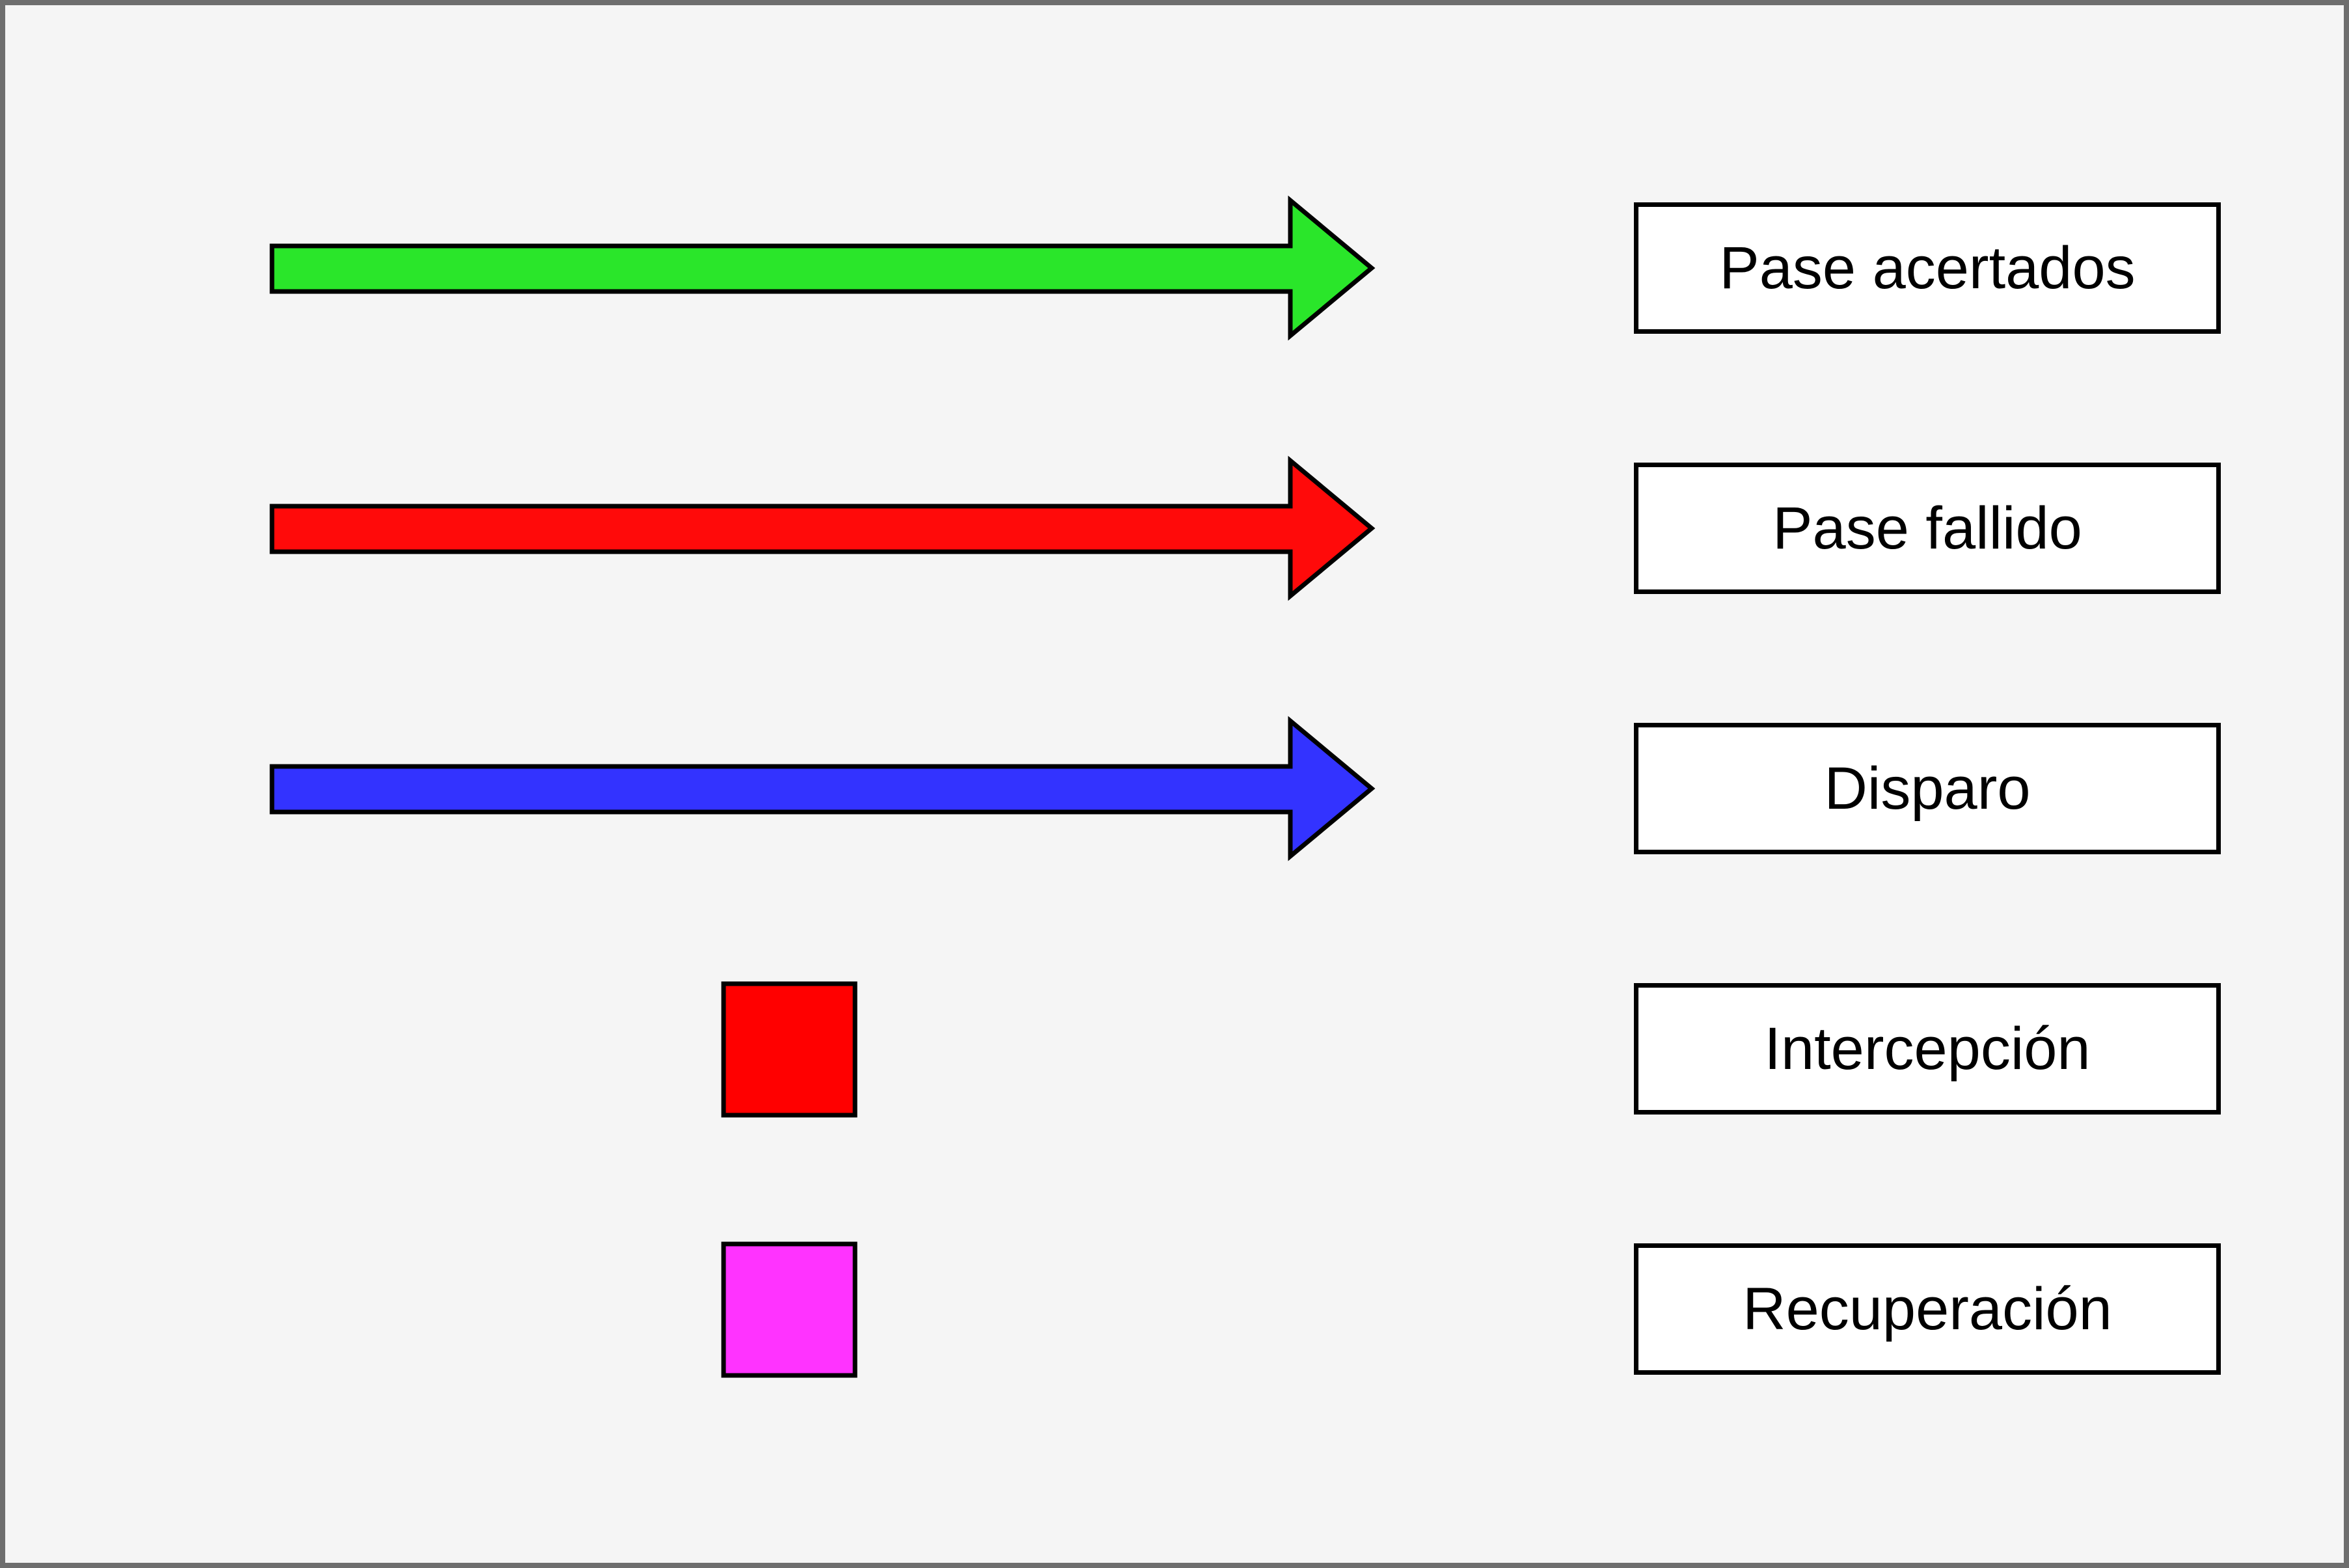 The image size is (2349, 1568). I want to click on red-square-icon, so click(789, 1049).